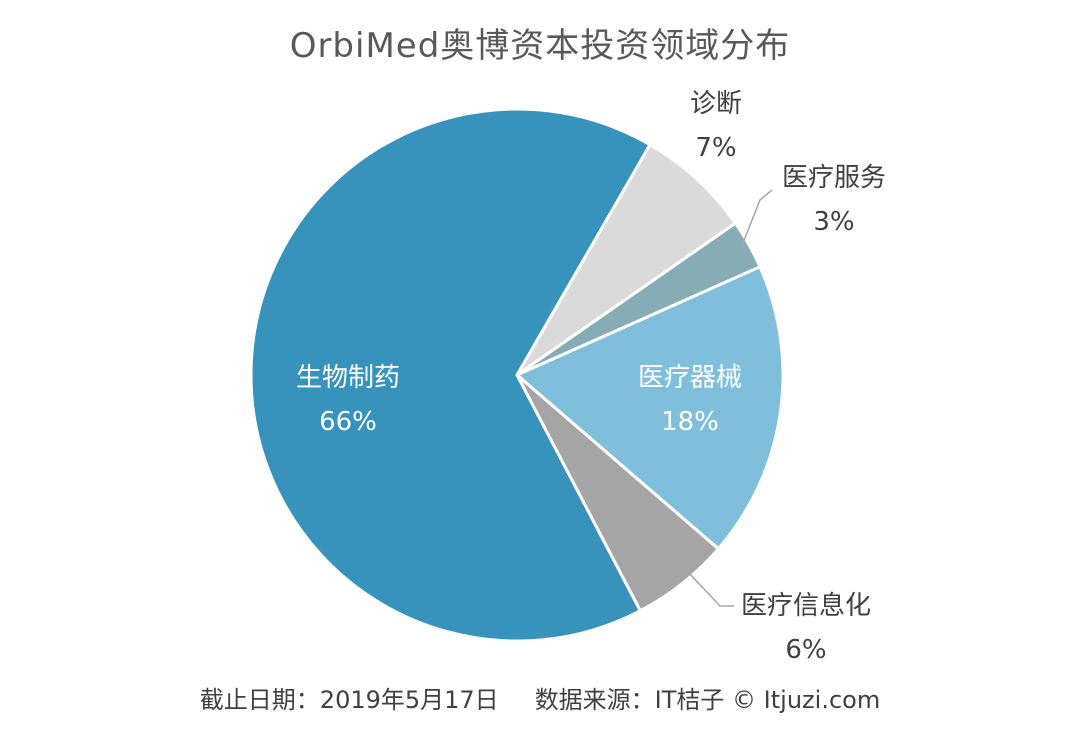 This screenshot has width=1080, height=742. What do you see at coordinates (348, 378) in the screenshot?
I see `slice-label: 生物制药` at bounding box center [348, 378].